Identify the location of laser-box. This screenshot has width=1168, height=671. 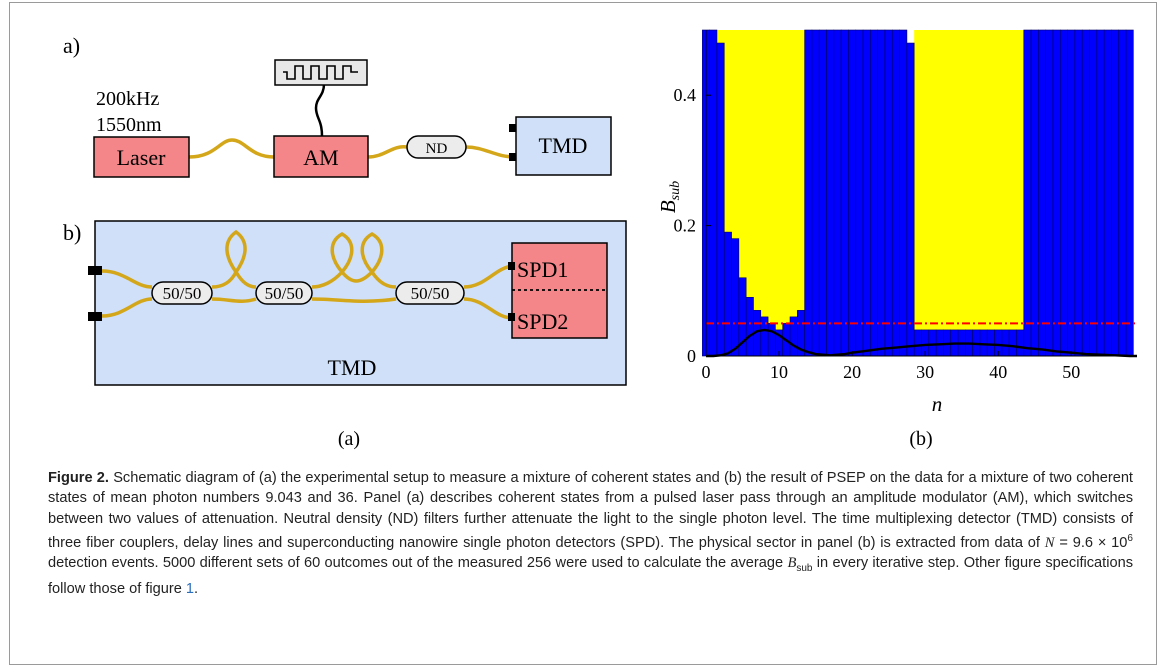
(141, 157).